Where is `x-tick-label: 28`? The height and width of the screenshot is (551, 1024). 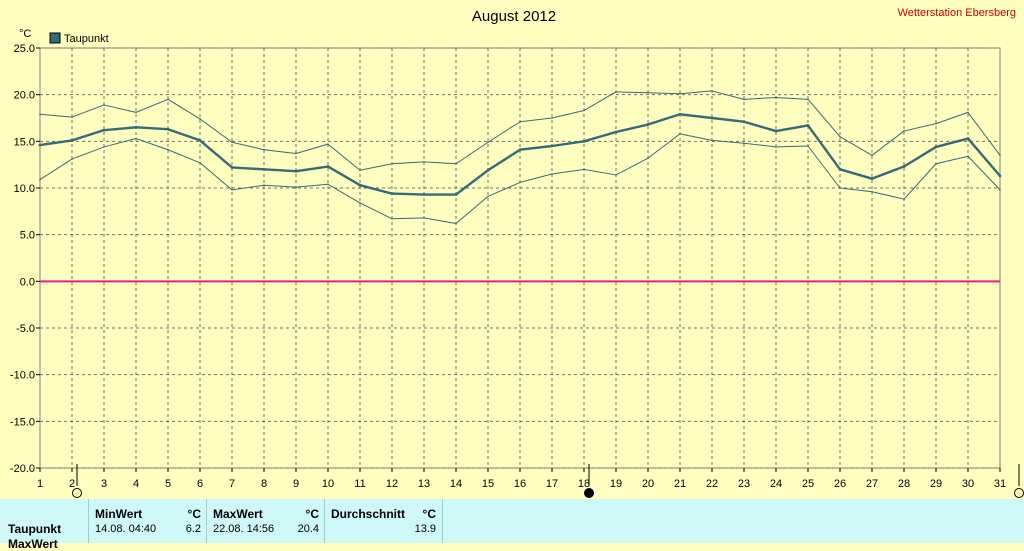
x-tick-label: 28 is located at coordinates (904, 484).